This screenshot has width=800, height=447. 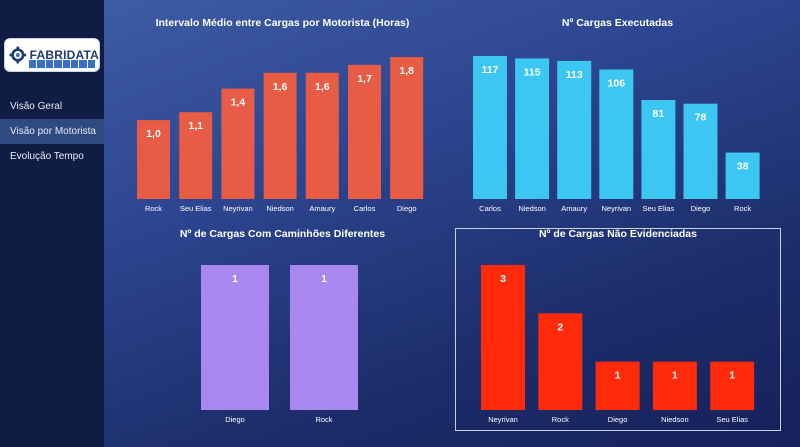 I want to click on sidebar-item-evolucao-tempo: Evolução Tempo, so click(x=52, y=156).